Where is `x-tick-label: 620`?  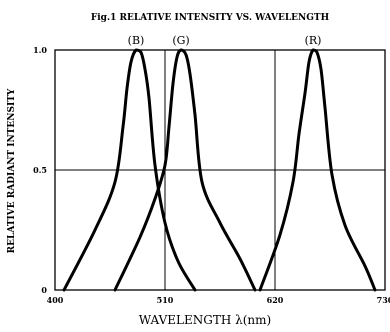 x-tick-label: 620 is located at coordinates (275, 300).